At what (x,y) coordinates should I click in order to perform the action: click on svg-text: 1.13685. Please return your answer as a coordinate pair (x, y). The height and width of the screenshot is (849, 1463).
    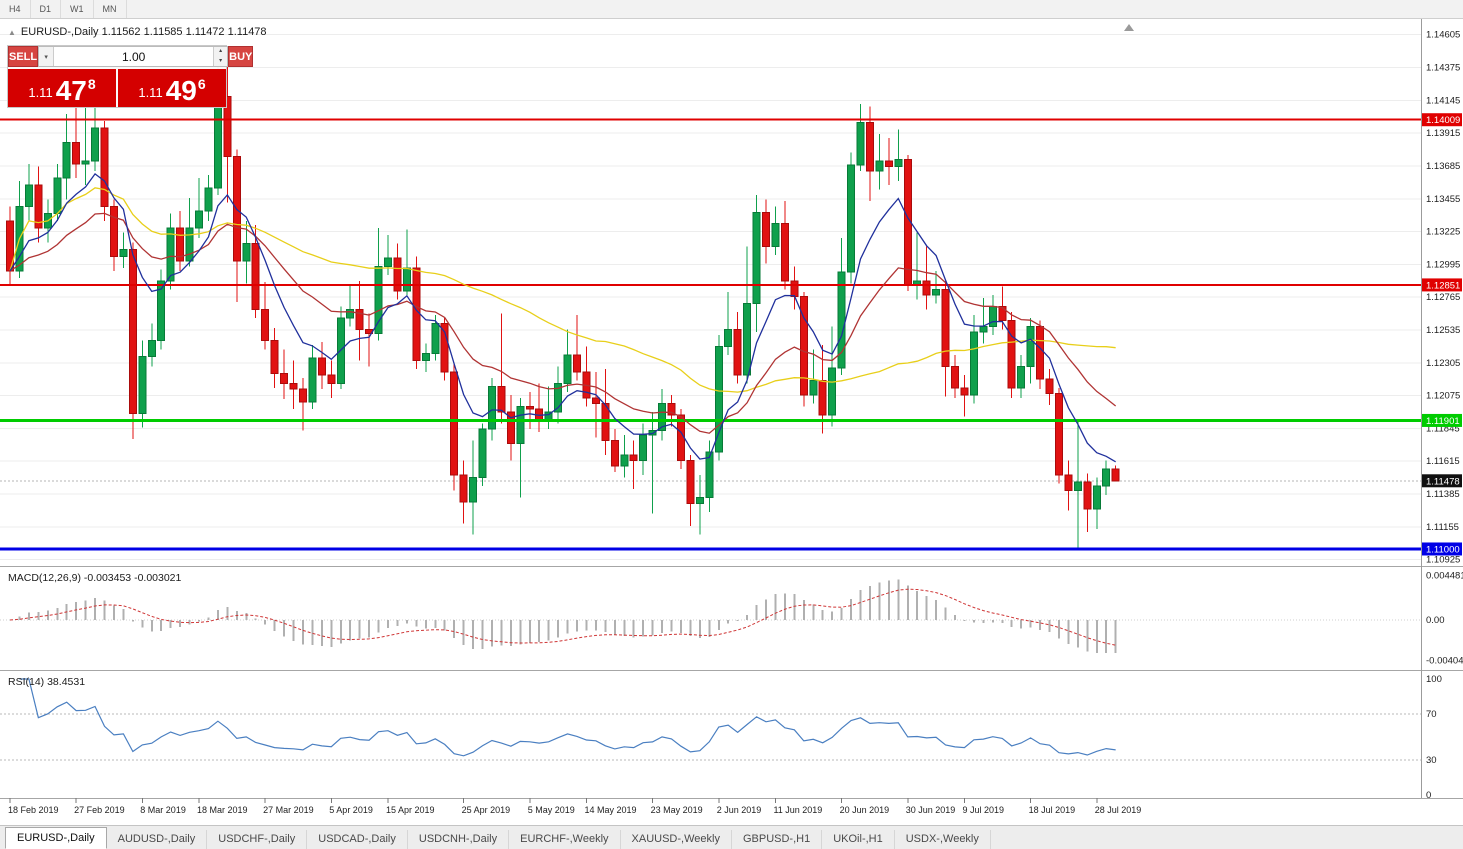
    Looking at the image, I should click on (1443, 166).